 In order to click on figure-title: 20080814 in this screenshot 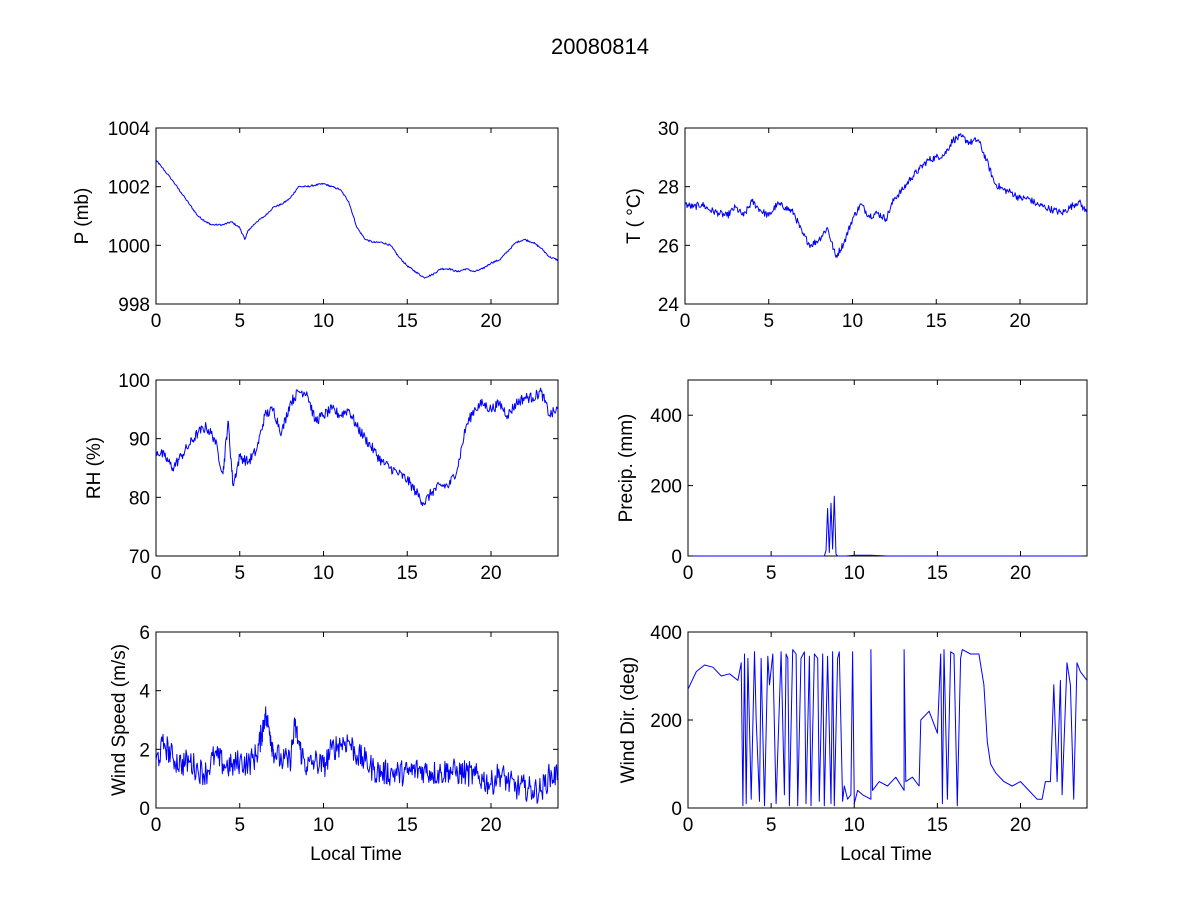, I will do `click(600, 46)`.